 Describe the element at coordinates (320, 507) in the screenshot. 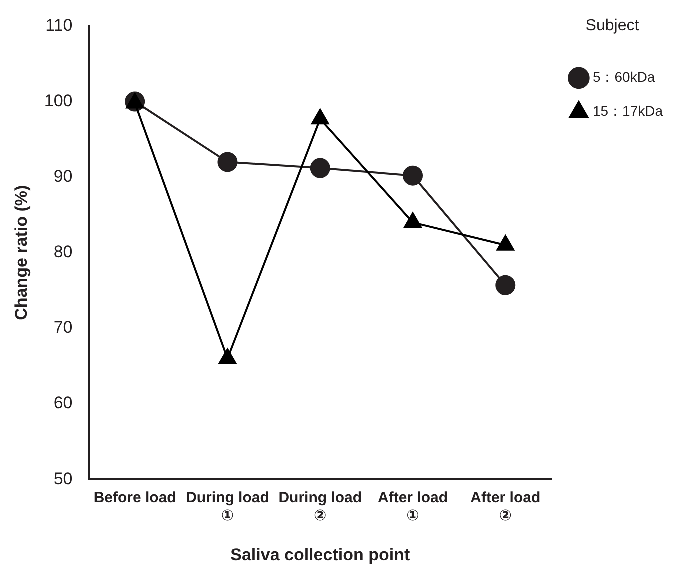

I see `x-tick-label: During load ②` at that location.